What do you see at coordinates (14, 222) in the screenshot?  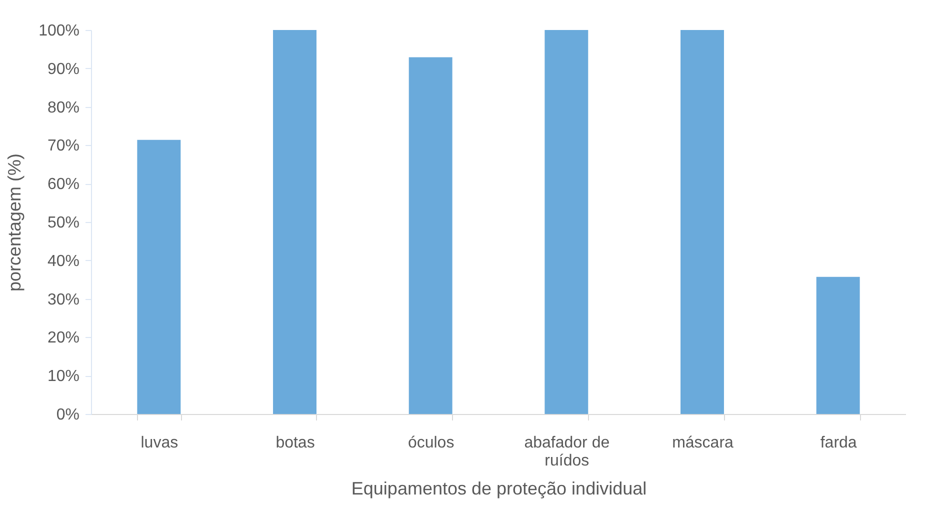 I see `y-axis-title: porcentagem (%)` at bounding box center [14, 222].